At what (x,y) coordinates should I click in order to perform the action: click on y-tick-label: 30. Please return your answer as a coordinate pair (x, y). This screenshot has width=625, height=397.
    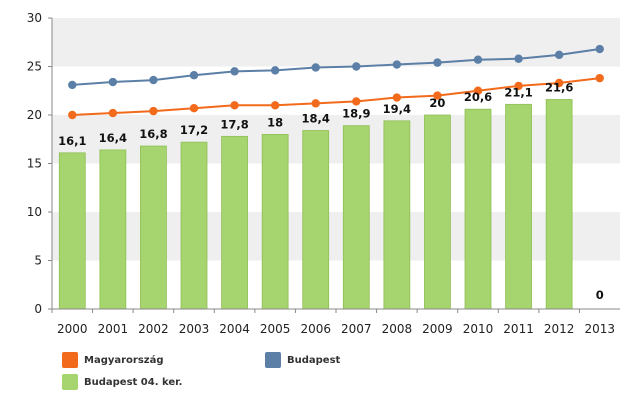
    Looking at the image, I should click on (34, 18).